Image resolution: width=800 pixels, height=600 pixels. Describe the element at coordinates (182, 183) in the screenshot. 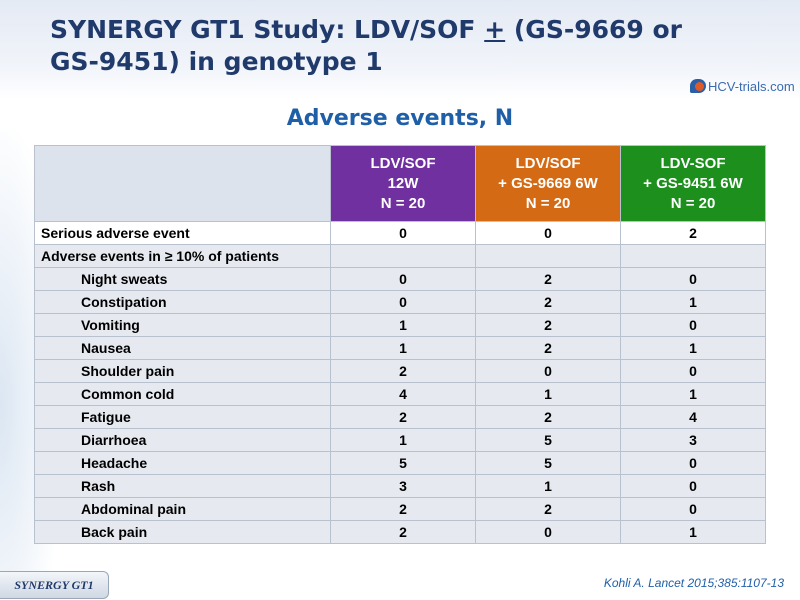

I see `header-corner-cell` at that location.